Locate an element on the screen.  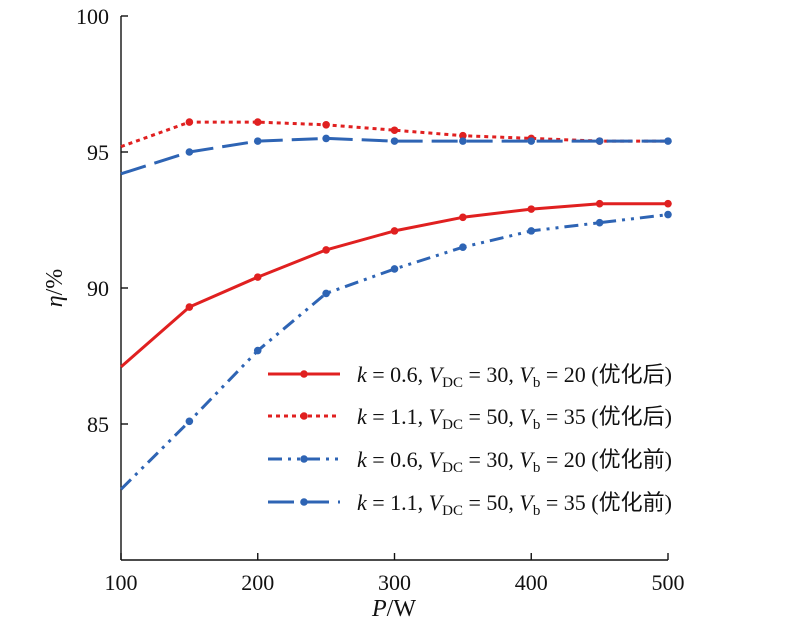
series-line is located at coordinates (394, 156).